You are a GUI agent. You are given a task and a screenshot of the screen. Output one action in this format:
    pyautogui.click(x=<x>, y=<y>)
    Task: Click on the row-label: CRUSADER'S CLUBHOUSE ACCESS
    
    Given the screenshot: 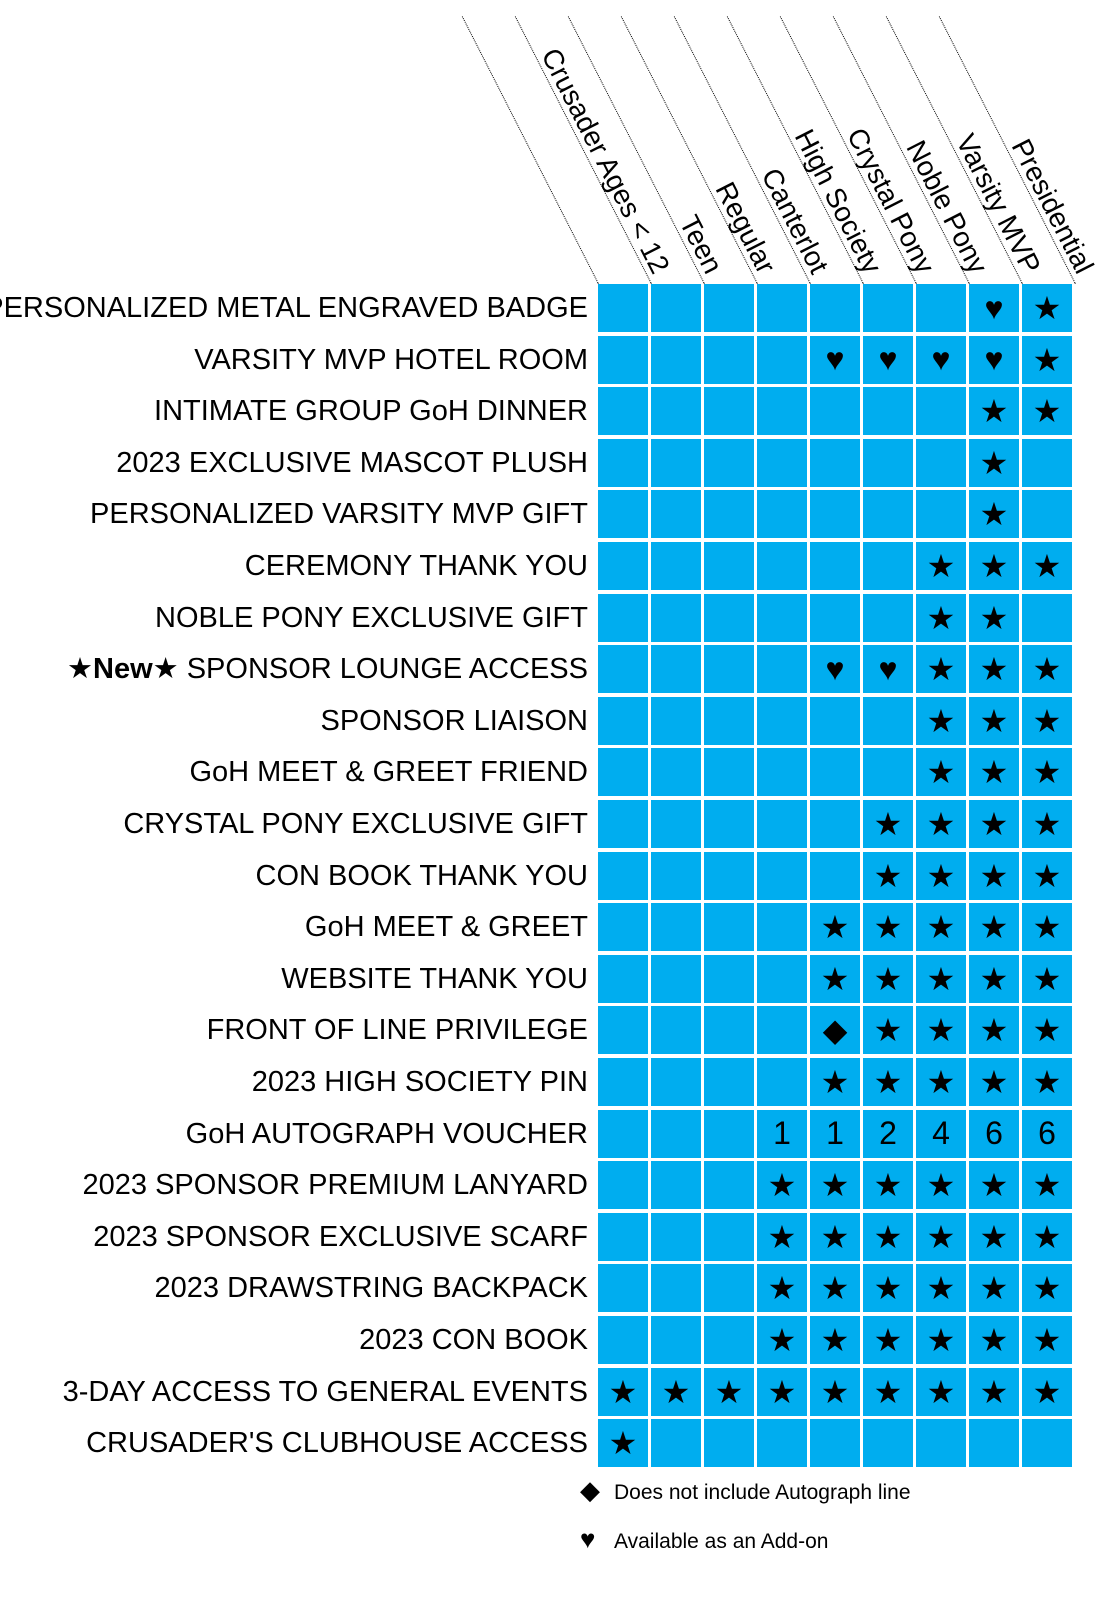 What is the action you would take?
    pyautogui.click(x=337, y=1443)
    